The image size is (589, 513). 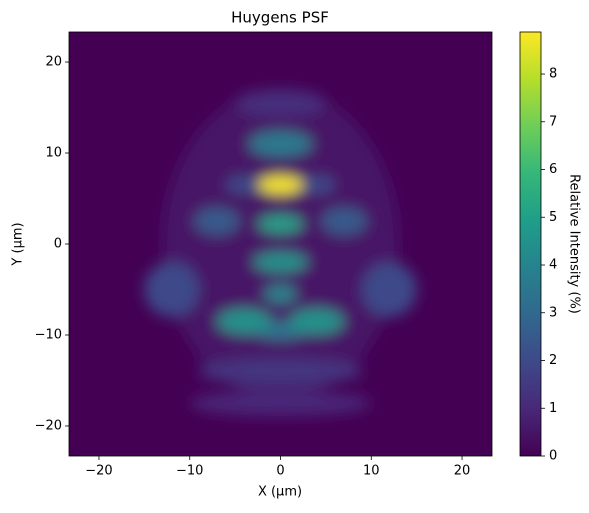 What do you see at coordinates (371, 471) in the screenshot?
I see `x-tick-label: 10` at bounding box center [371, 471].